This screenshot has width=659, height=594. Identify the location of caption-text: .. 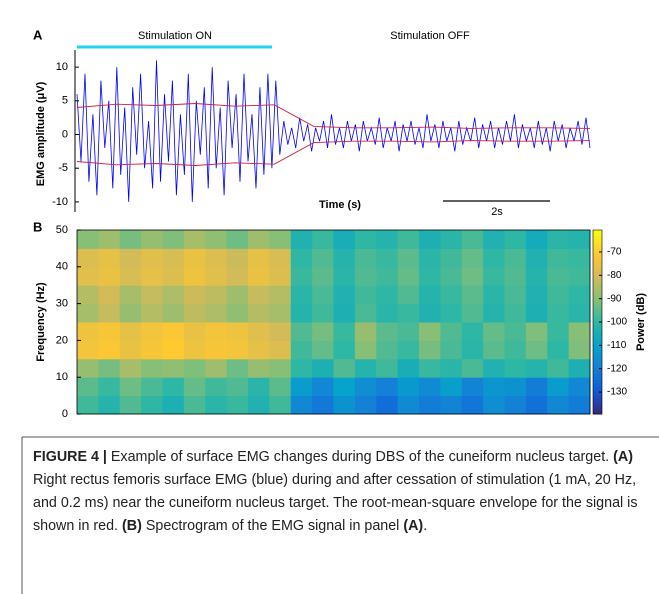
(425, 526).